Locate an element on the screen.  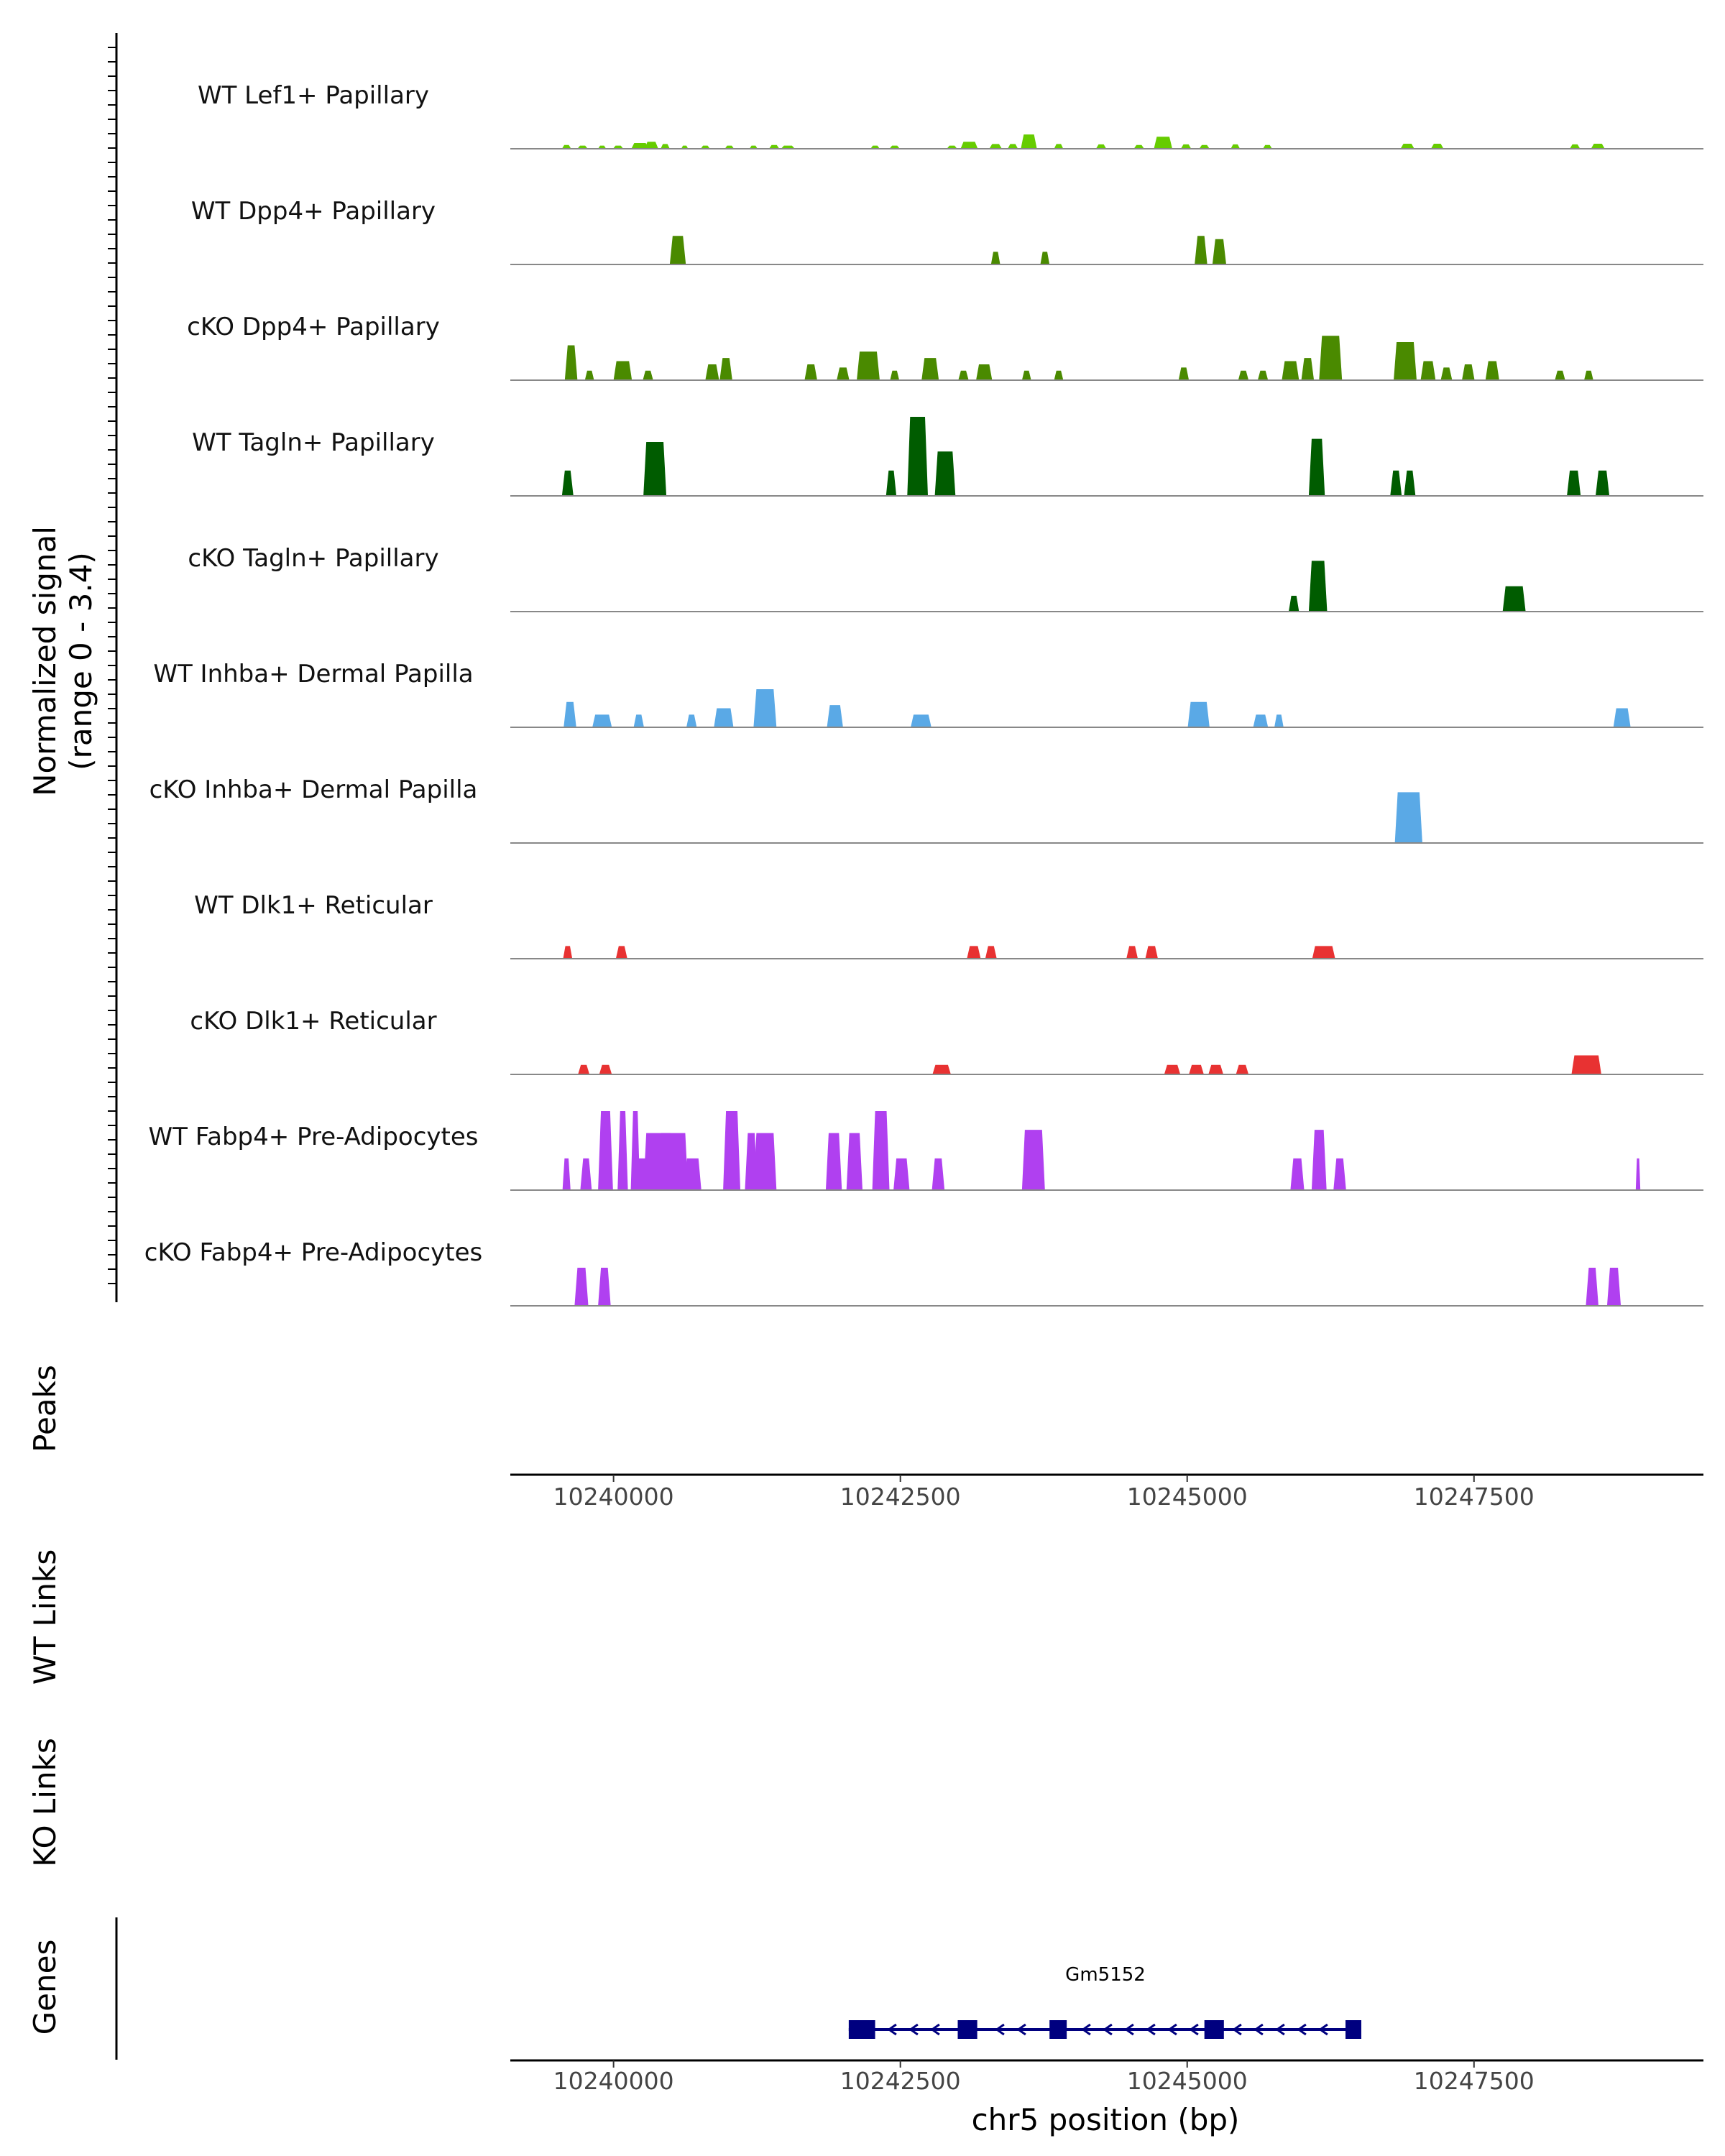
track: cKO Inhba+ Dermal Papilla is located at coordinates (926, 809).